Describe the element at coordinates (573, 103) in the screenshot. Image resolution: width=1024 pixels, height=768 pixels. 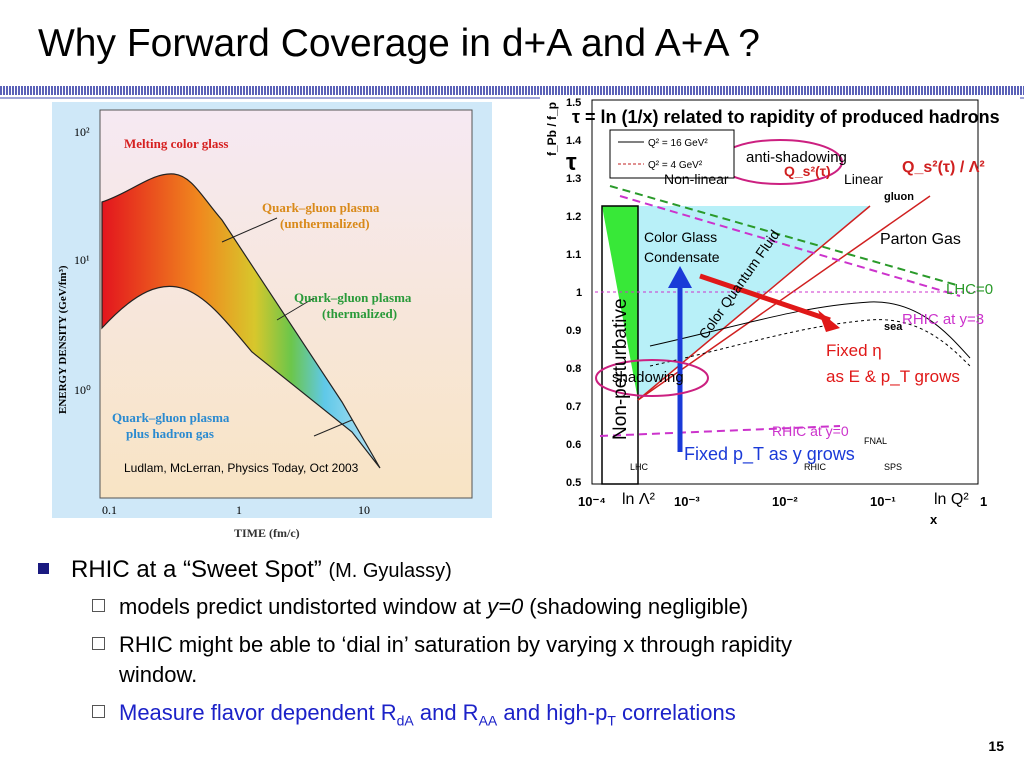
I see `y-tick-1-5: 1.5` at that location.